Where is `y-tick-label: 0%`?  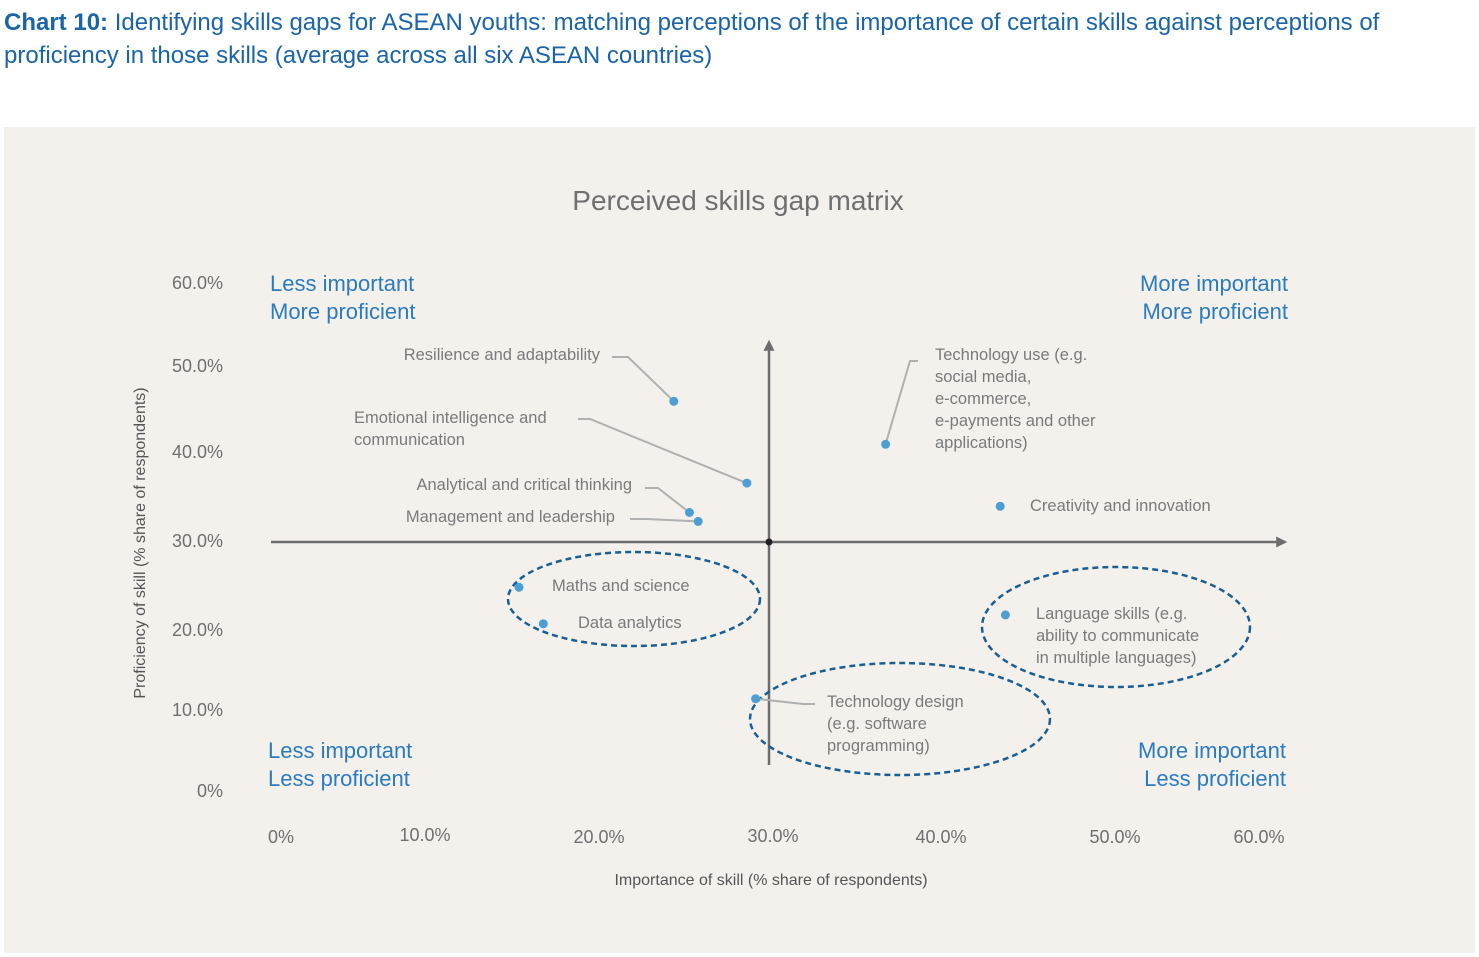
y-tick-label: 0% is located at coordinates (210, 791).